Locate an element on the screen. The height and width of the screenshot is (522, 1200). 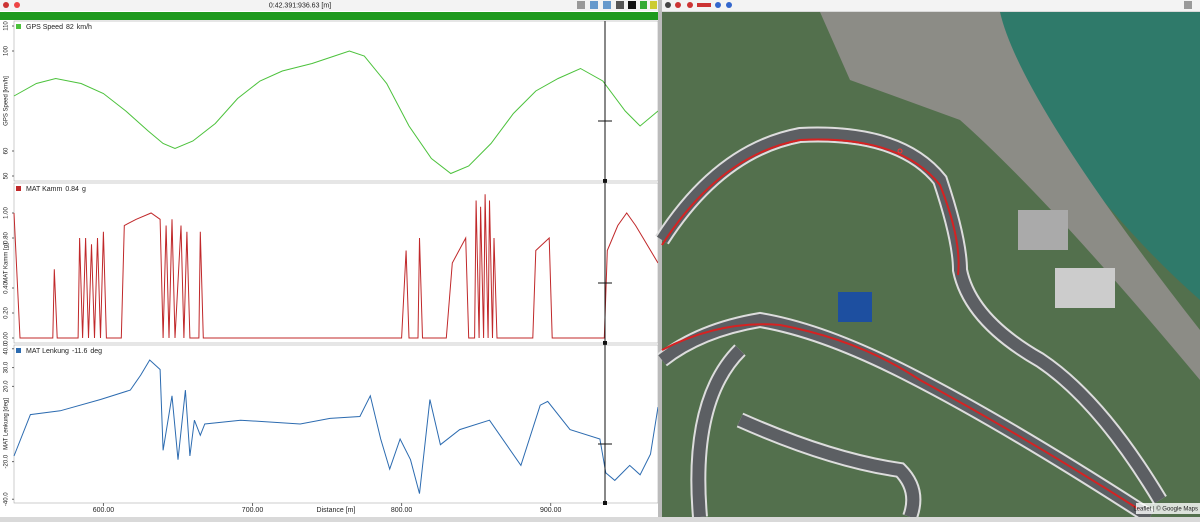
legend-name: MAT Kamm is located at coordinates (44, 189).